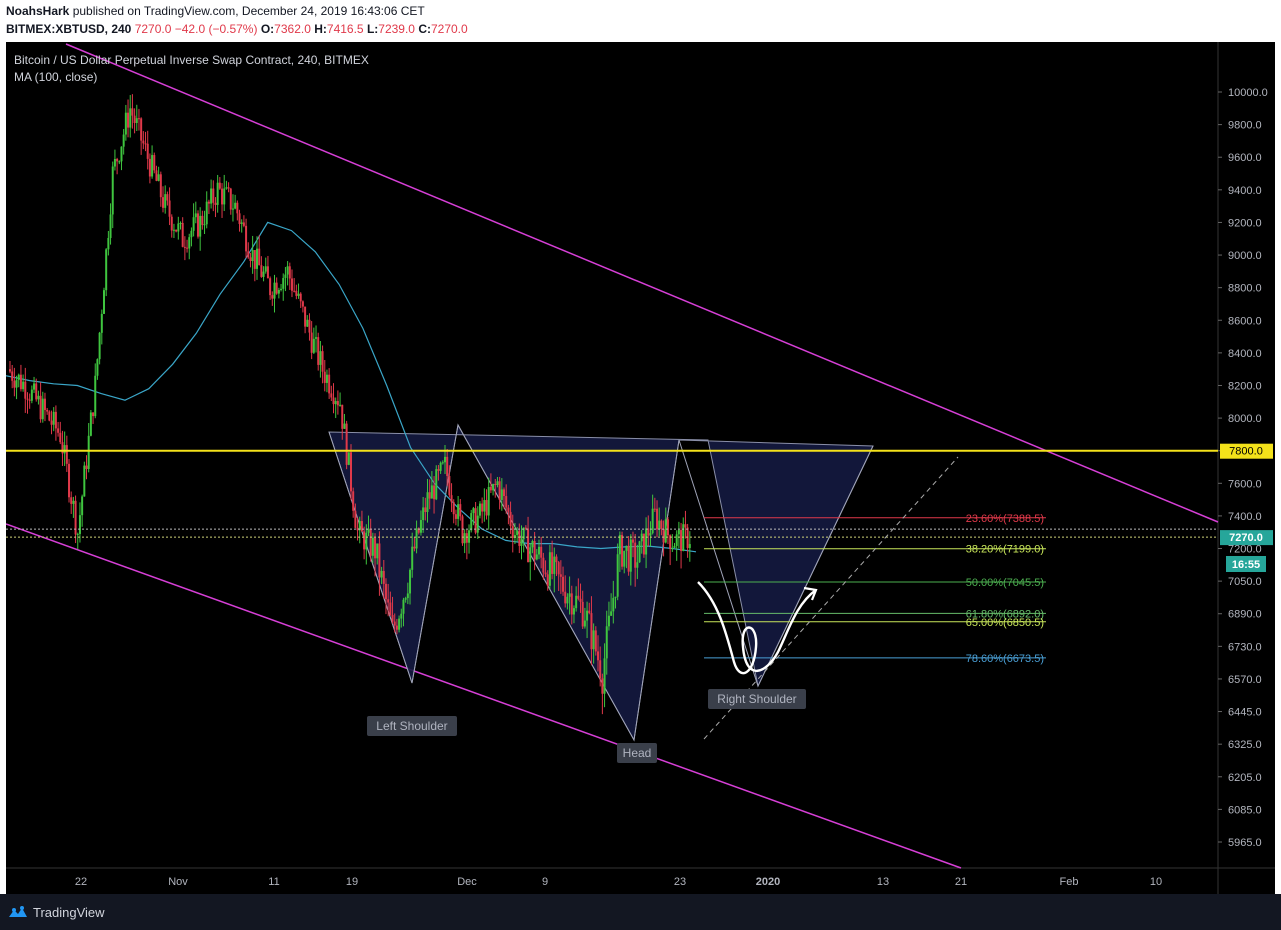 The width and height of the screenshot is (1281, 930). What do you see at coordinates (372, 29) in the screenshot?
I see `low-label: L:` at bounding box center [372, 29].